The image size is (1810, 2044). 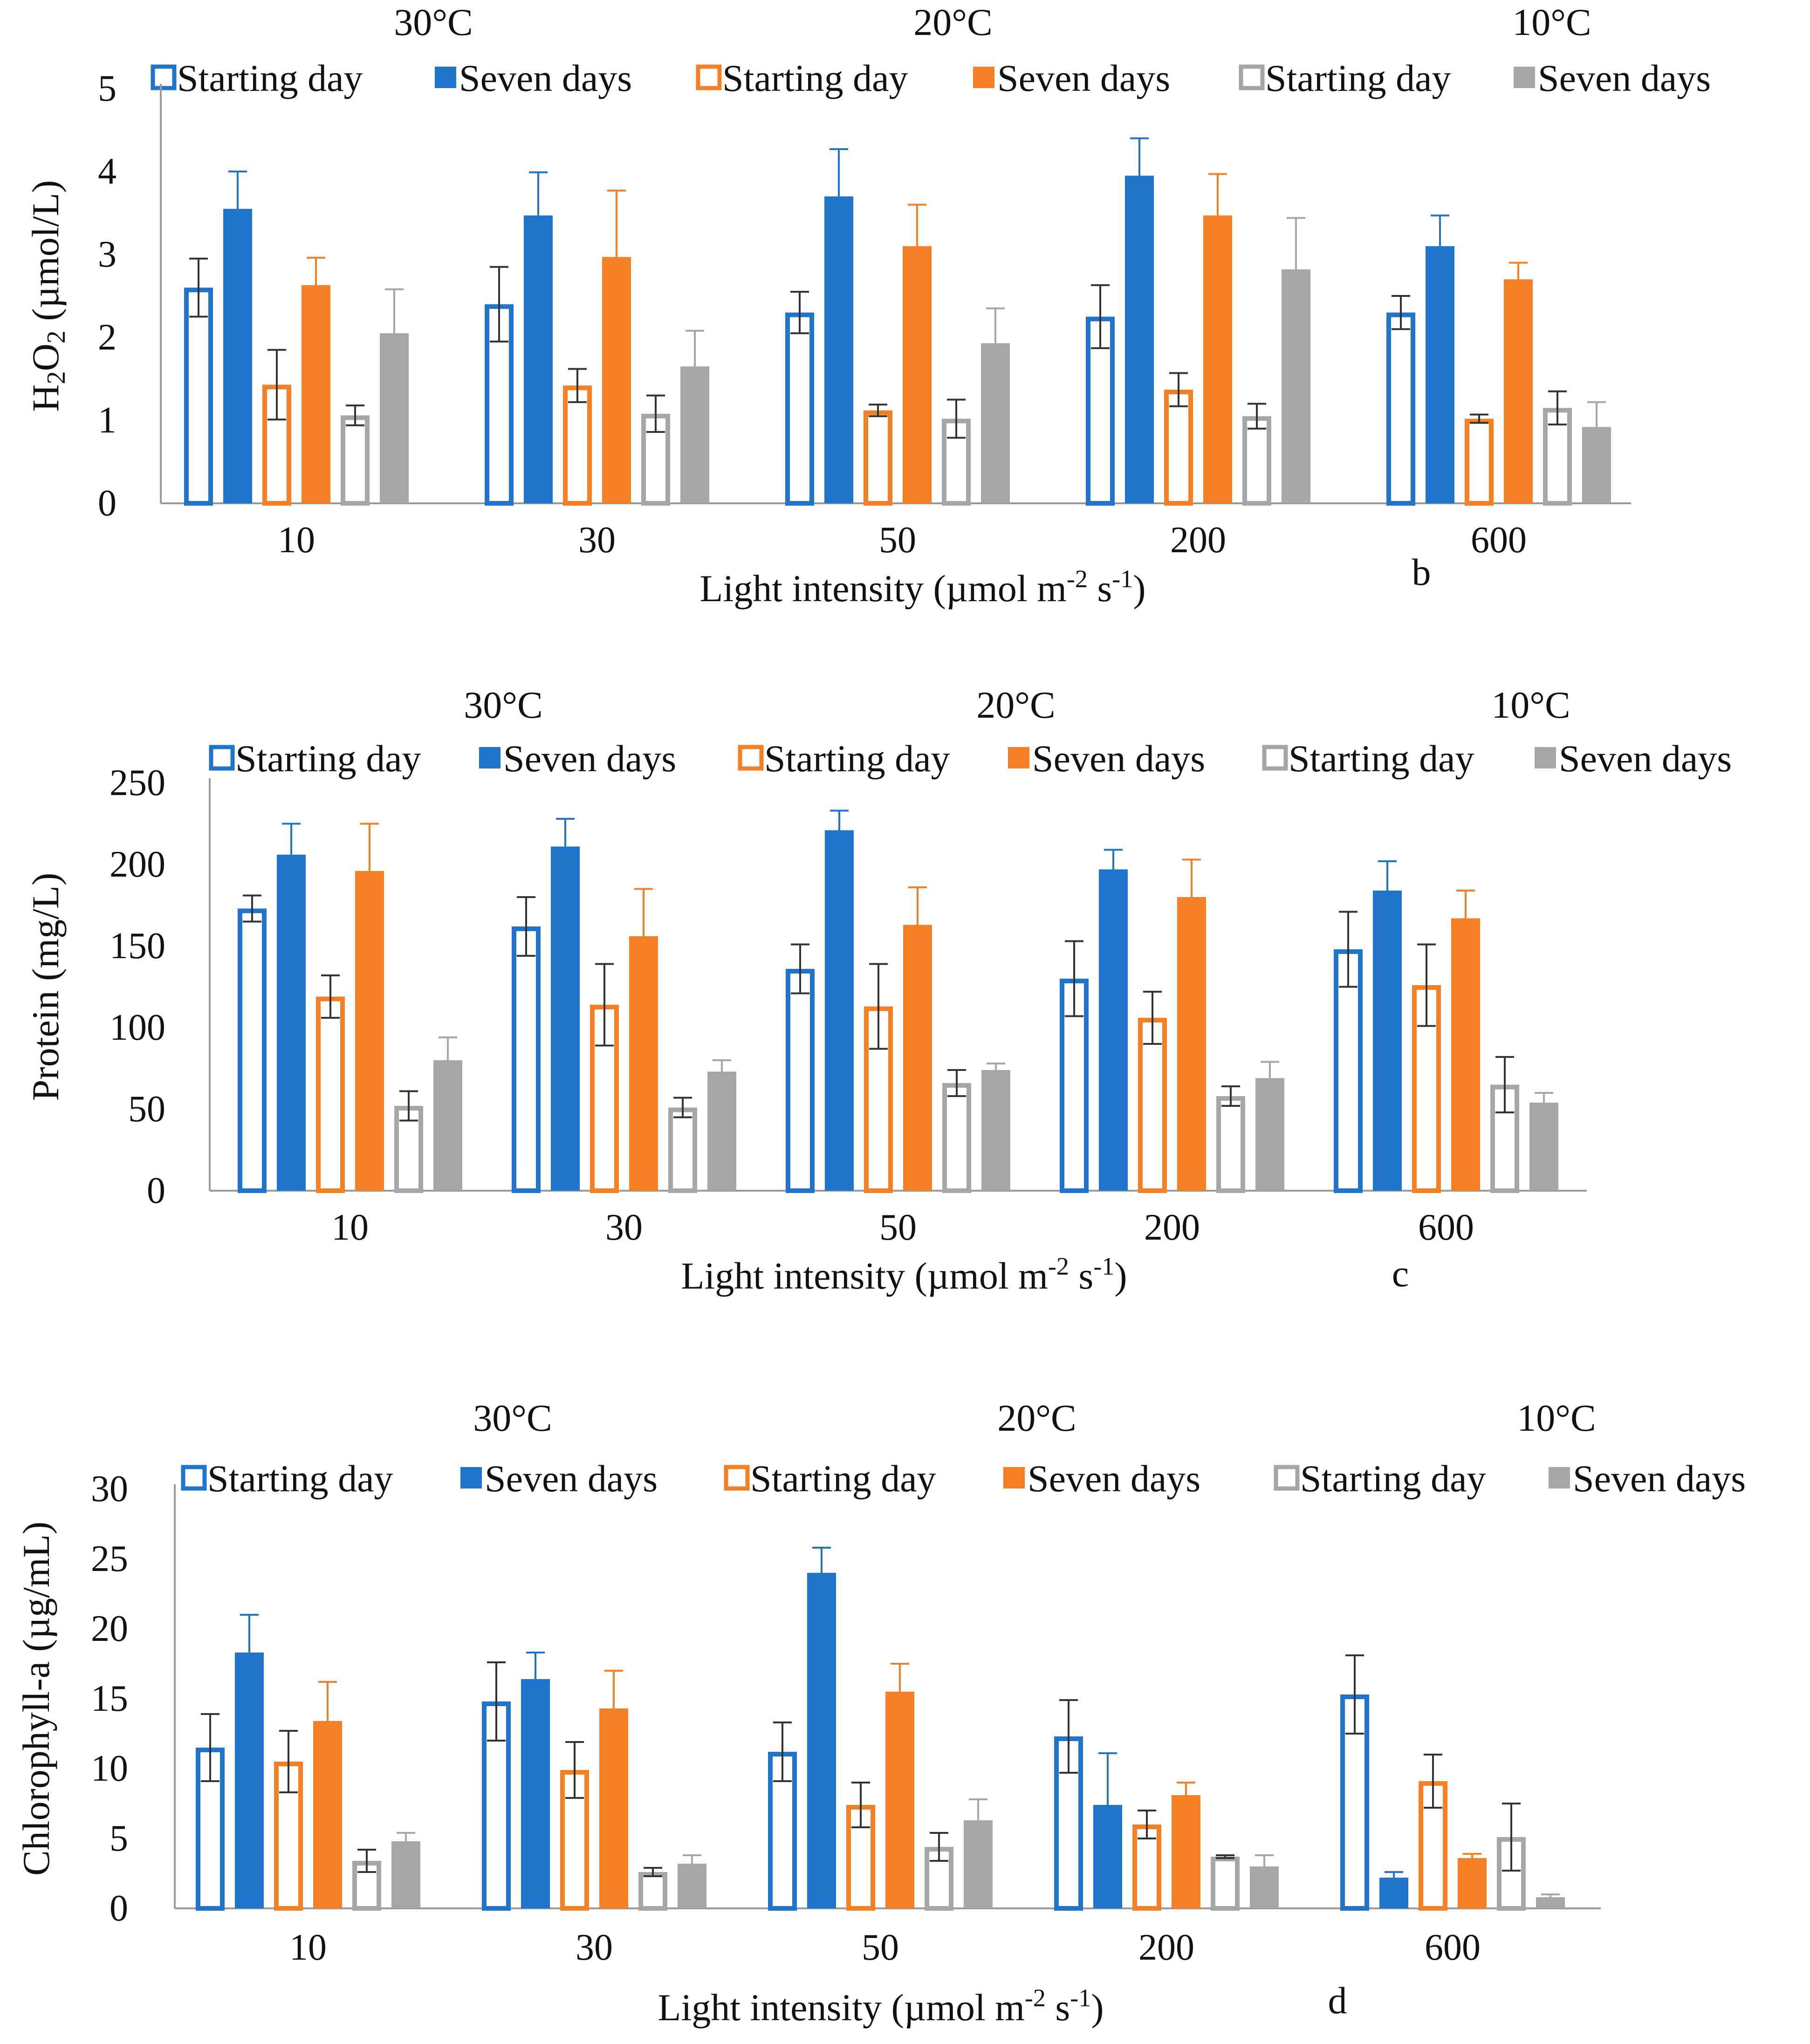 I want to click on y-tick-label: 30, so click(x=109, y=1488).